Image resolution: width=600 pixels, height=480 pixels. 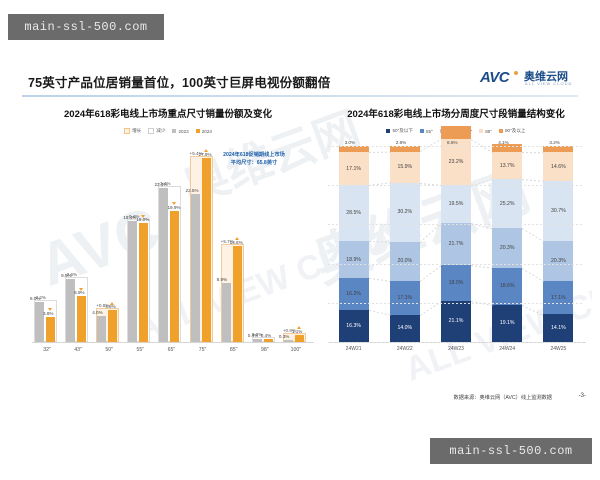 What do you see at coordinates (456, 321) in the screenshot?
I see `stack-segment: 21.1%` at bounding box center [456, 321].